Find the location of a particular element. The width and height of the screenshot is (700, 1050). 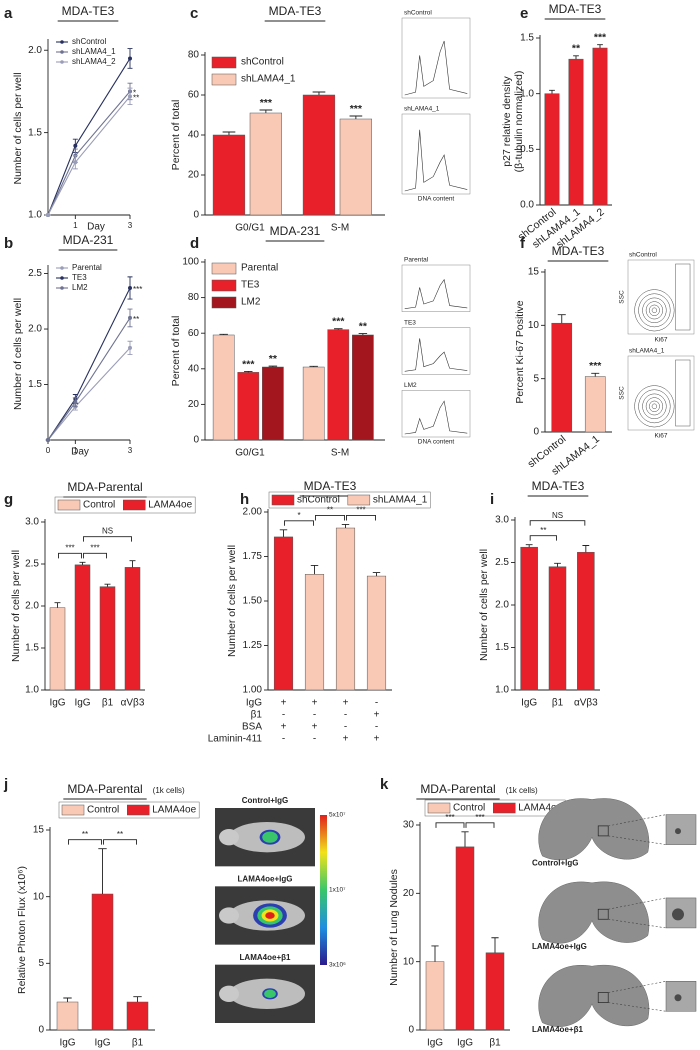

inset-label: shLAMA4_1 is located at coordinates (422, 109).